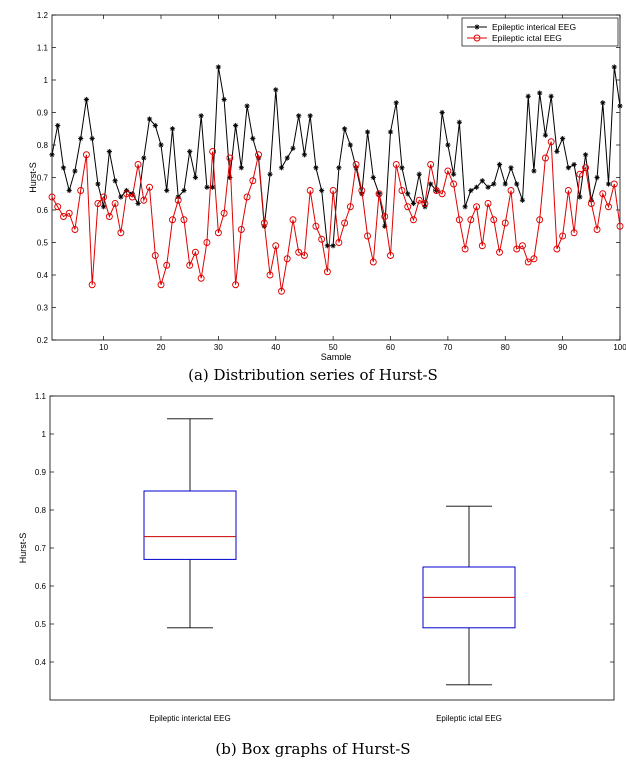 This screenshot has height=769, width=626. I want to click on x-tick-label: 30, so click(218, 347).